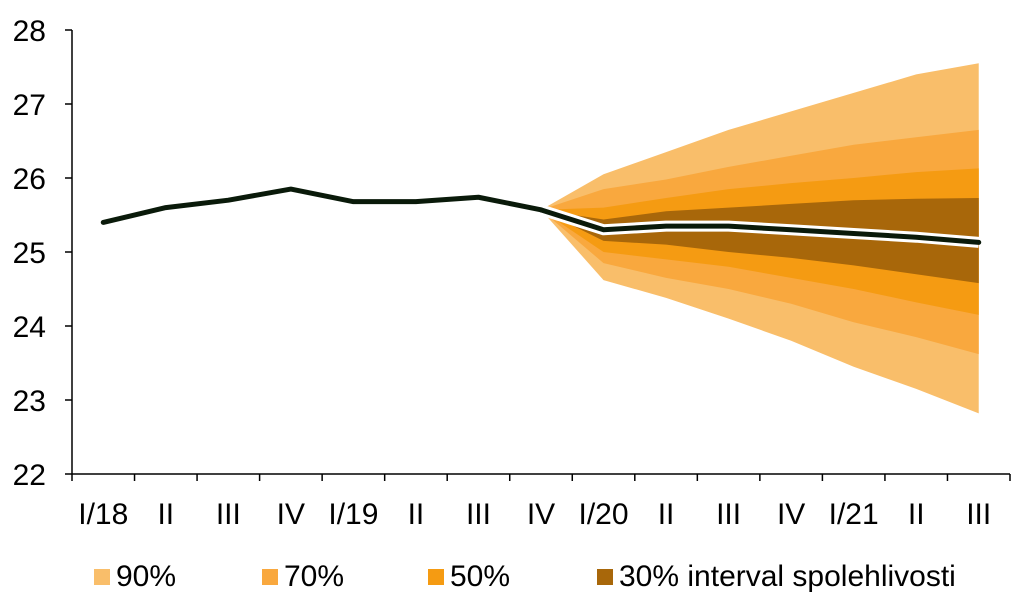 This screenshot has width=1024, height=596. Describe the element at coordinates (787, 576) in the screenshot. I see `legend-label-30: 30% interval spolehlivosti` at that location.